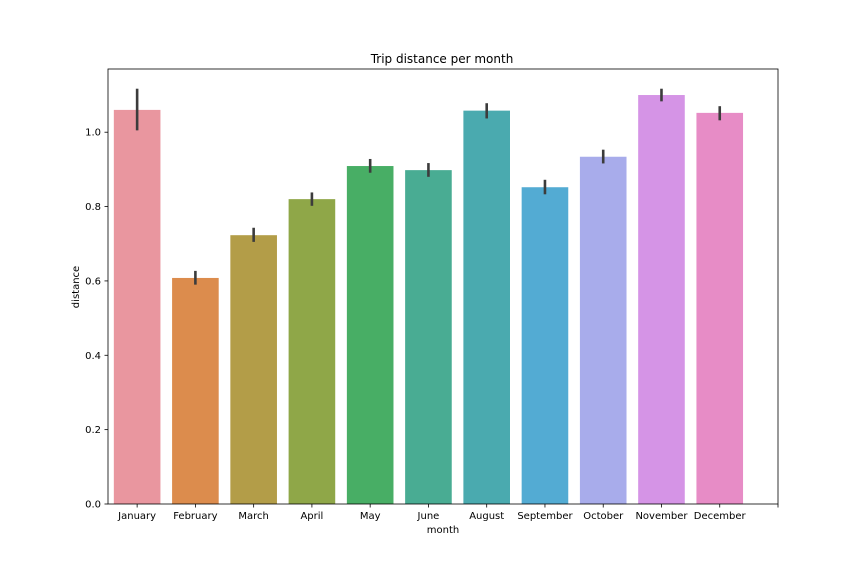 The image size is (864, 576). Describe the element at coordinates (311, 516) in the screenshot. I see `x-tick-label-april: April` at that location.